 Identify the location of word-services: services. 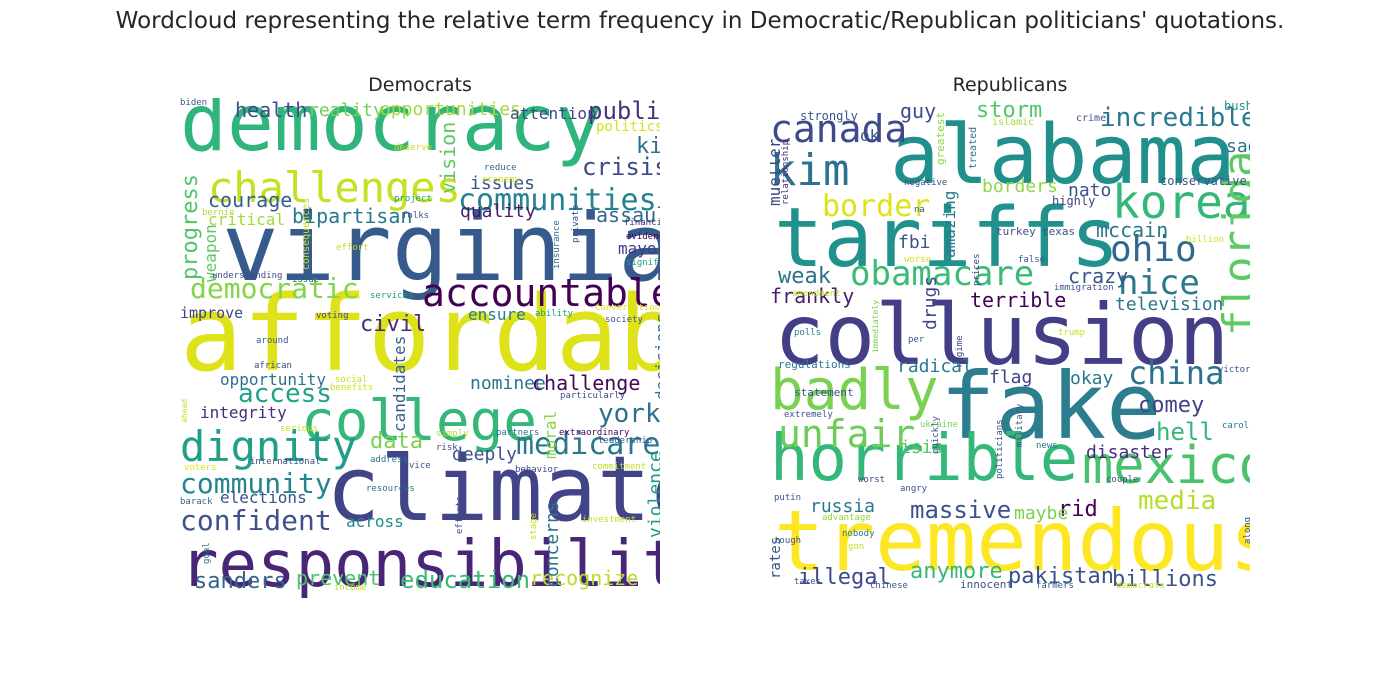
(391, 296).